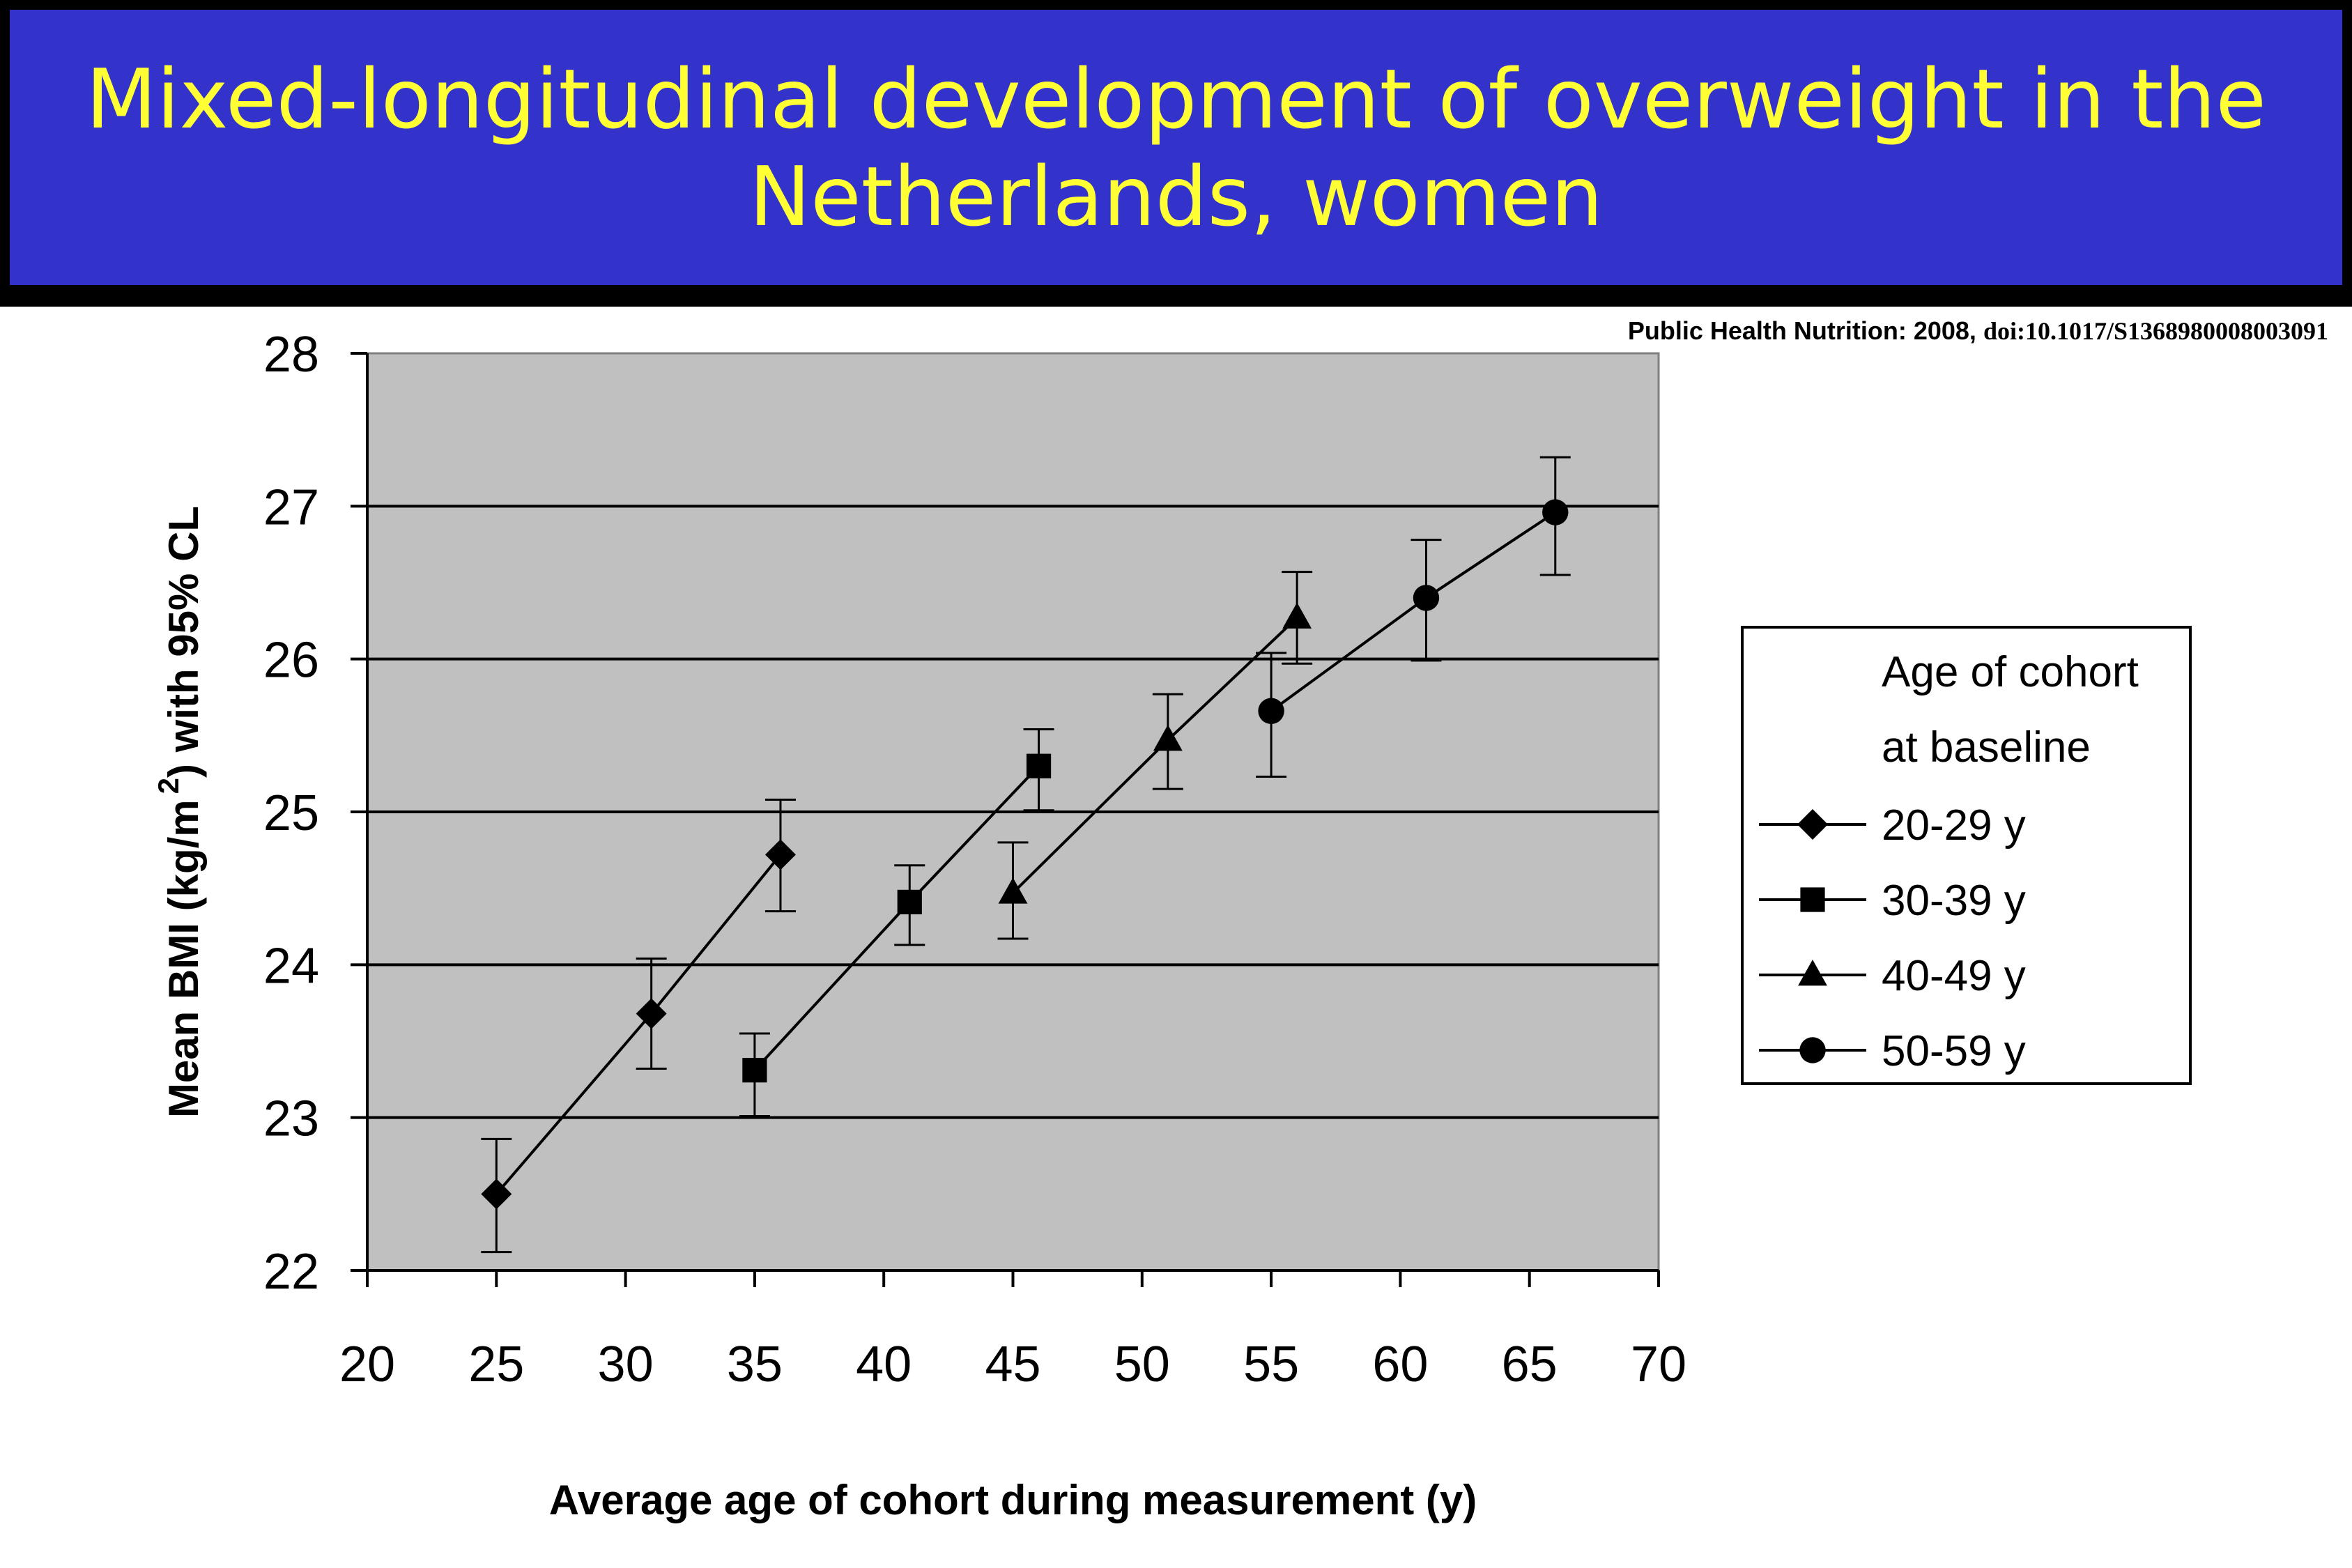 This screenshot has height=1568, width=2352. Describe the element at coordinates (1413, 617) in the screenshot. I see `series-circle` at that location.